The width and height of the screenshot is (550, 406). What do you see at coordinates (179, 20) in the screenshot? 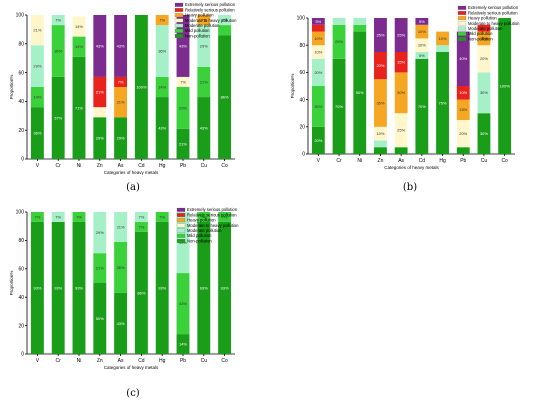
I see `legend-swatch-moderate-to-heavy-pollution` at bounding box center [179, 20].